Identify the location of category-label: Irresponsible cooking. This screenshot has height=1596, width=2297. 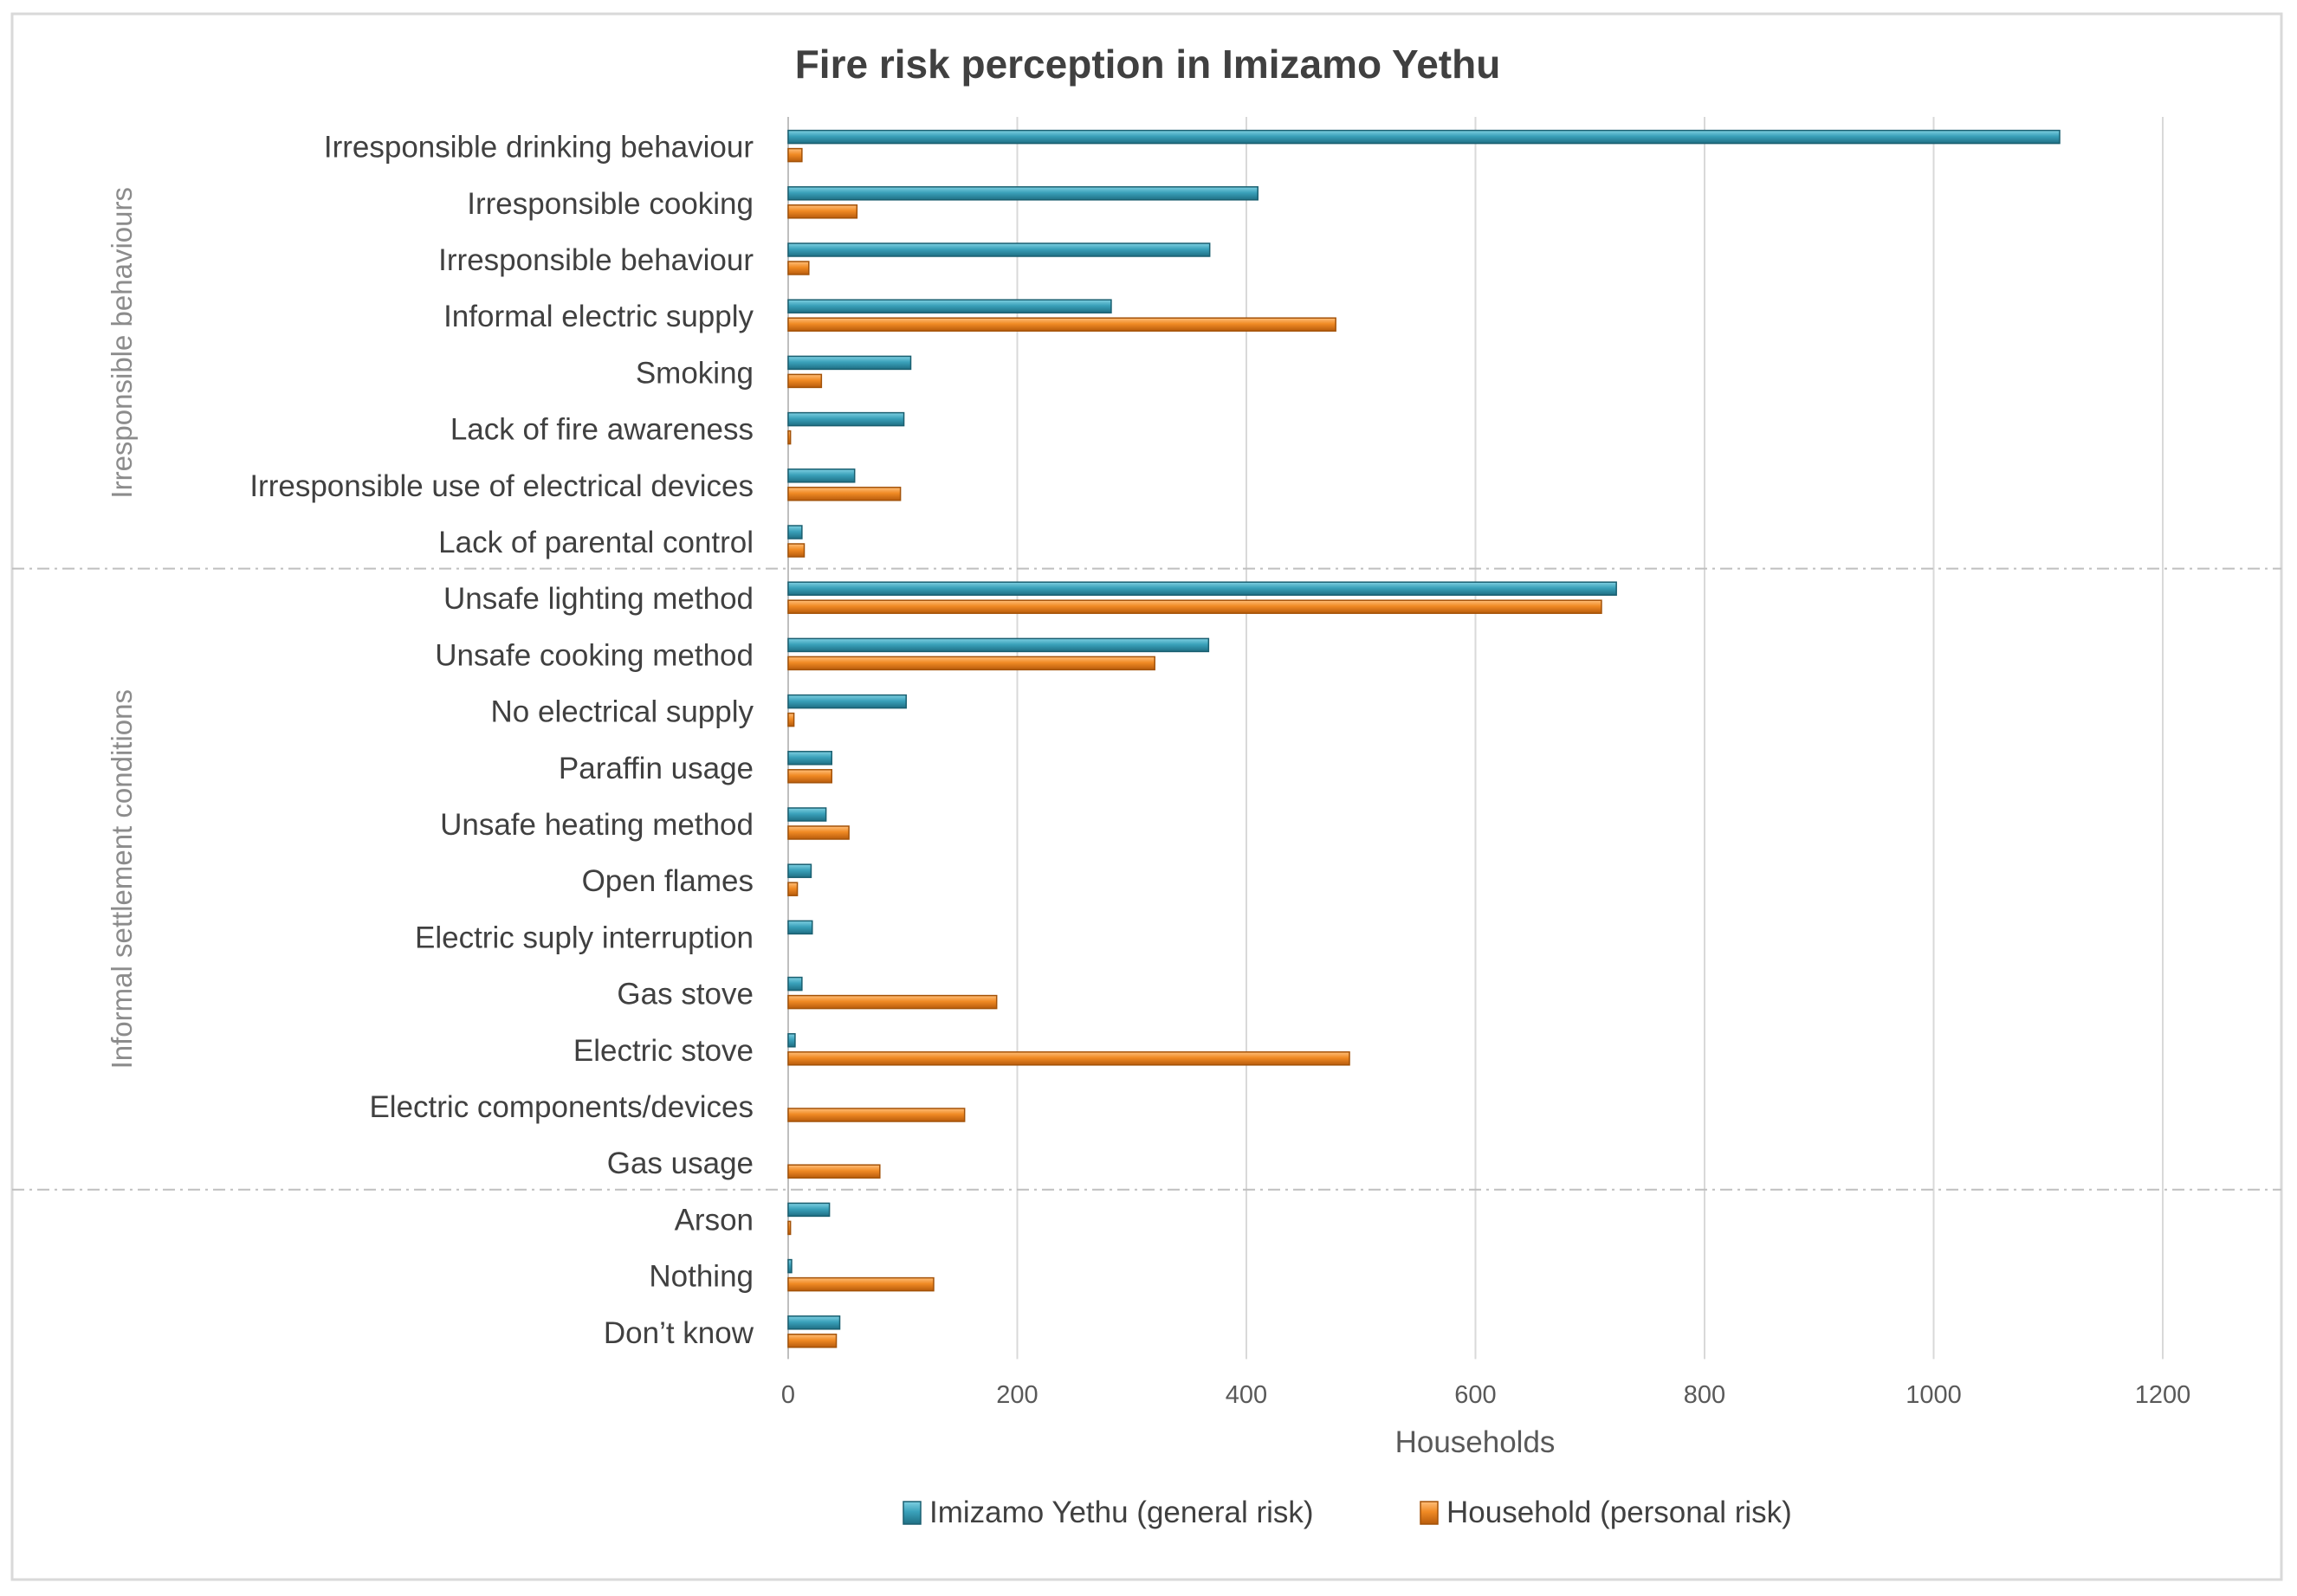
(610, 204).